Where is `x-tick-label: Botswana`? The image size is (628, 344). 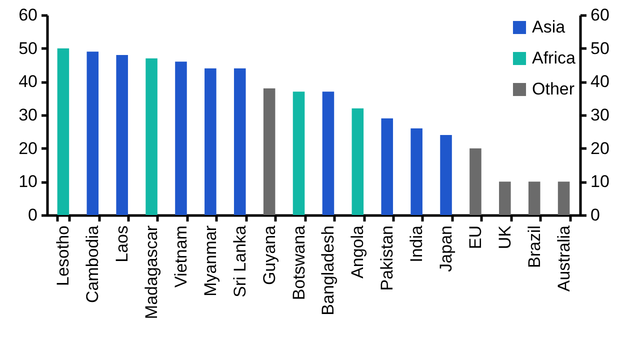 x-tick-label: Botswana is located at coordinates (298, 262).